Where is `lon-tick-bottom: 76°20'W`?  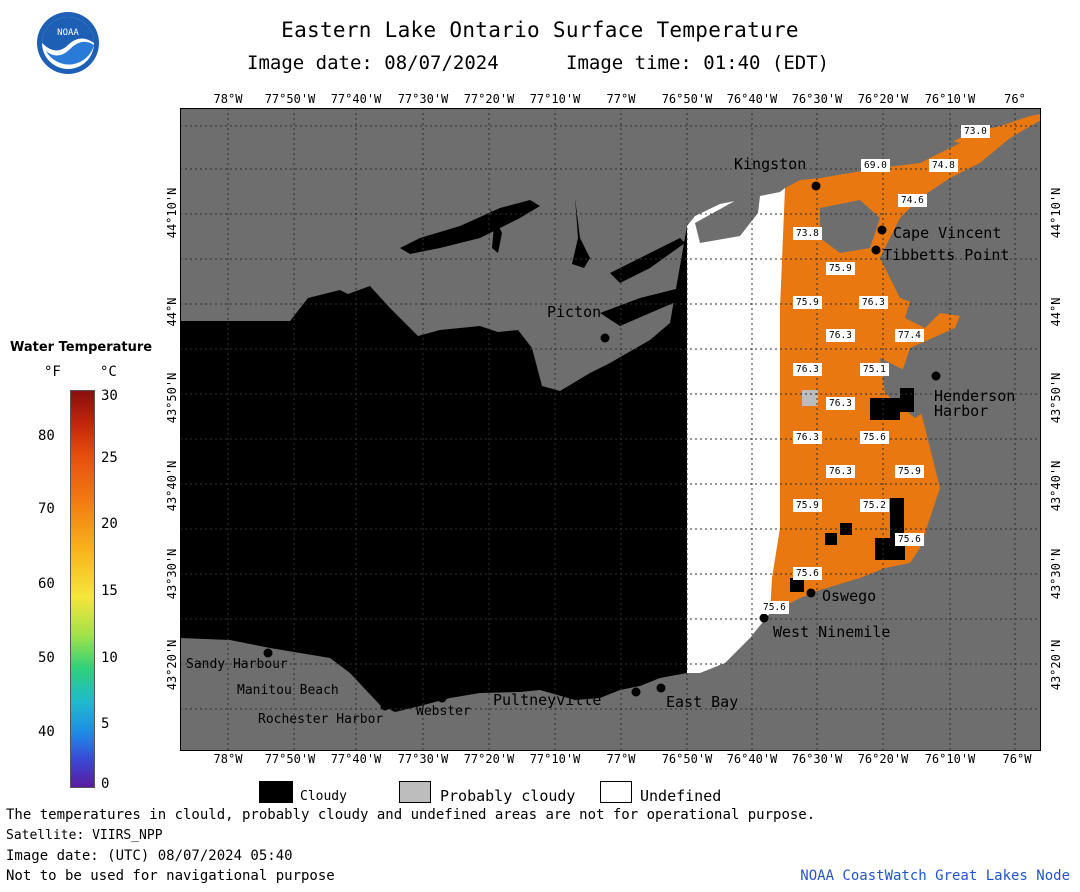
lon-tick-bottom: 76°20'W is located at coordinates (883, 759).